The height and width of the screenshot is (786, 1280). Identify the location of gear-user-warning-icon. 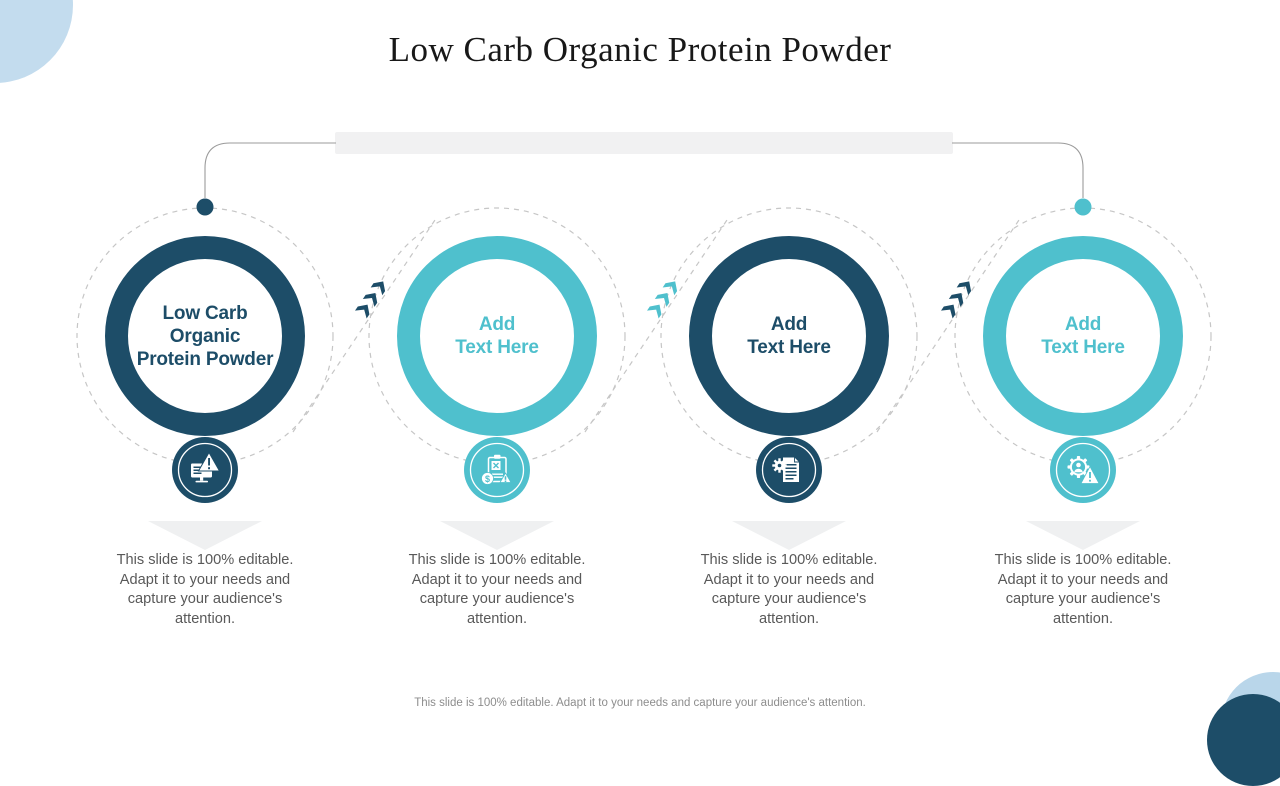
(1083, 470).